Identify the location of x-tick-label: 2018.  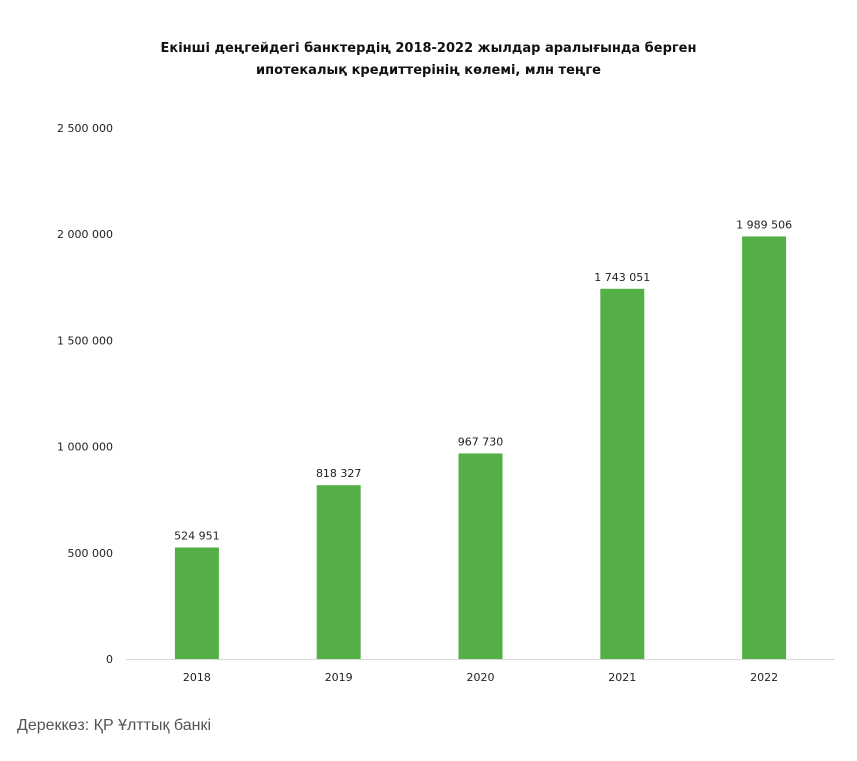
(197, 677).